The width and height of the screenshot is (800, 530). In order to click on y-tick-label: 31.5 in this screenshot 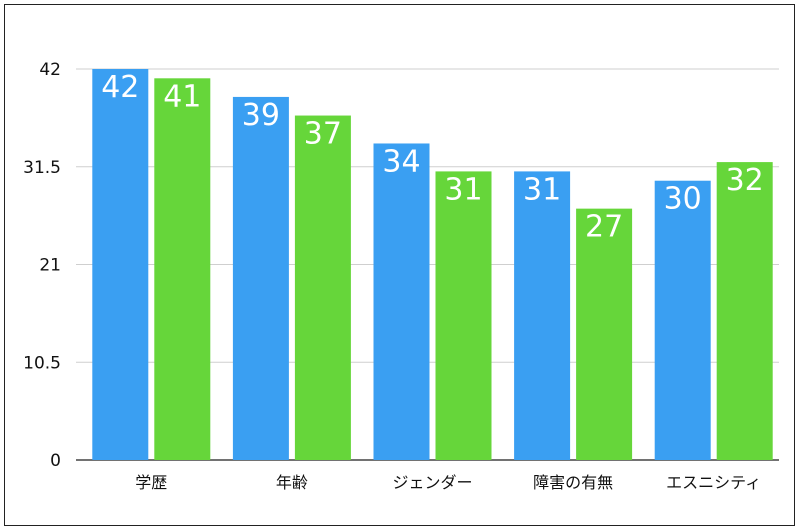, I will do `click(42, 168)`.